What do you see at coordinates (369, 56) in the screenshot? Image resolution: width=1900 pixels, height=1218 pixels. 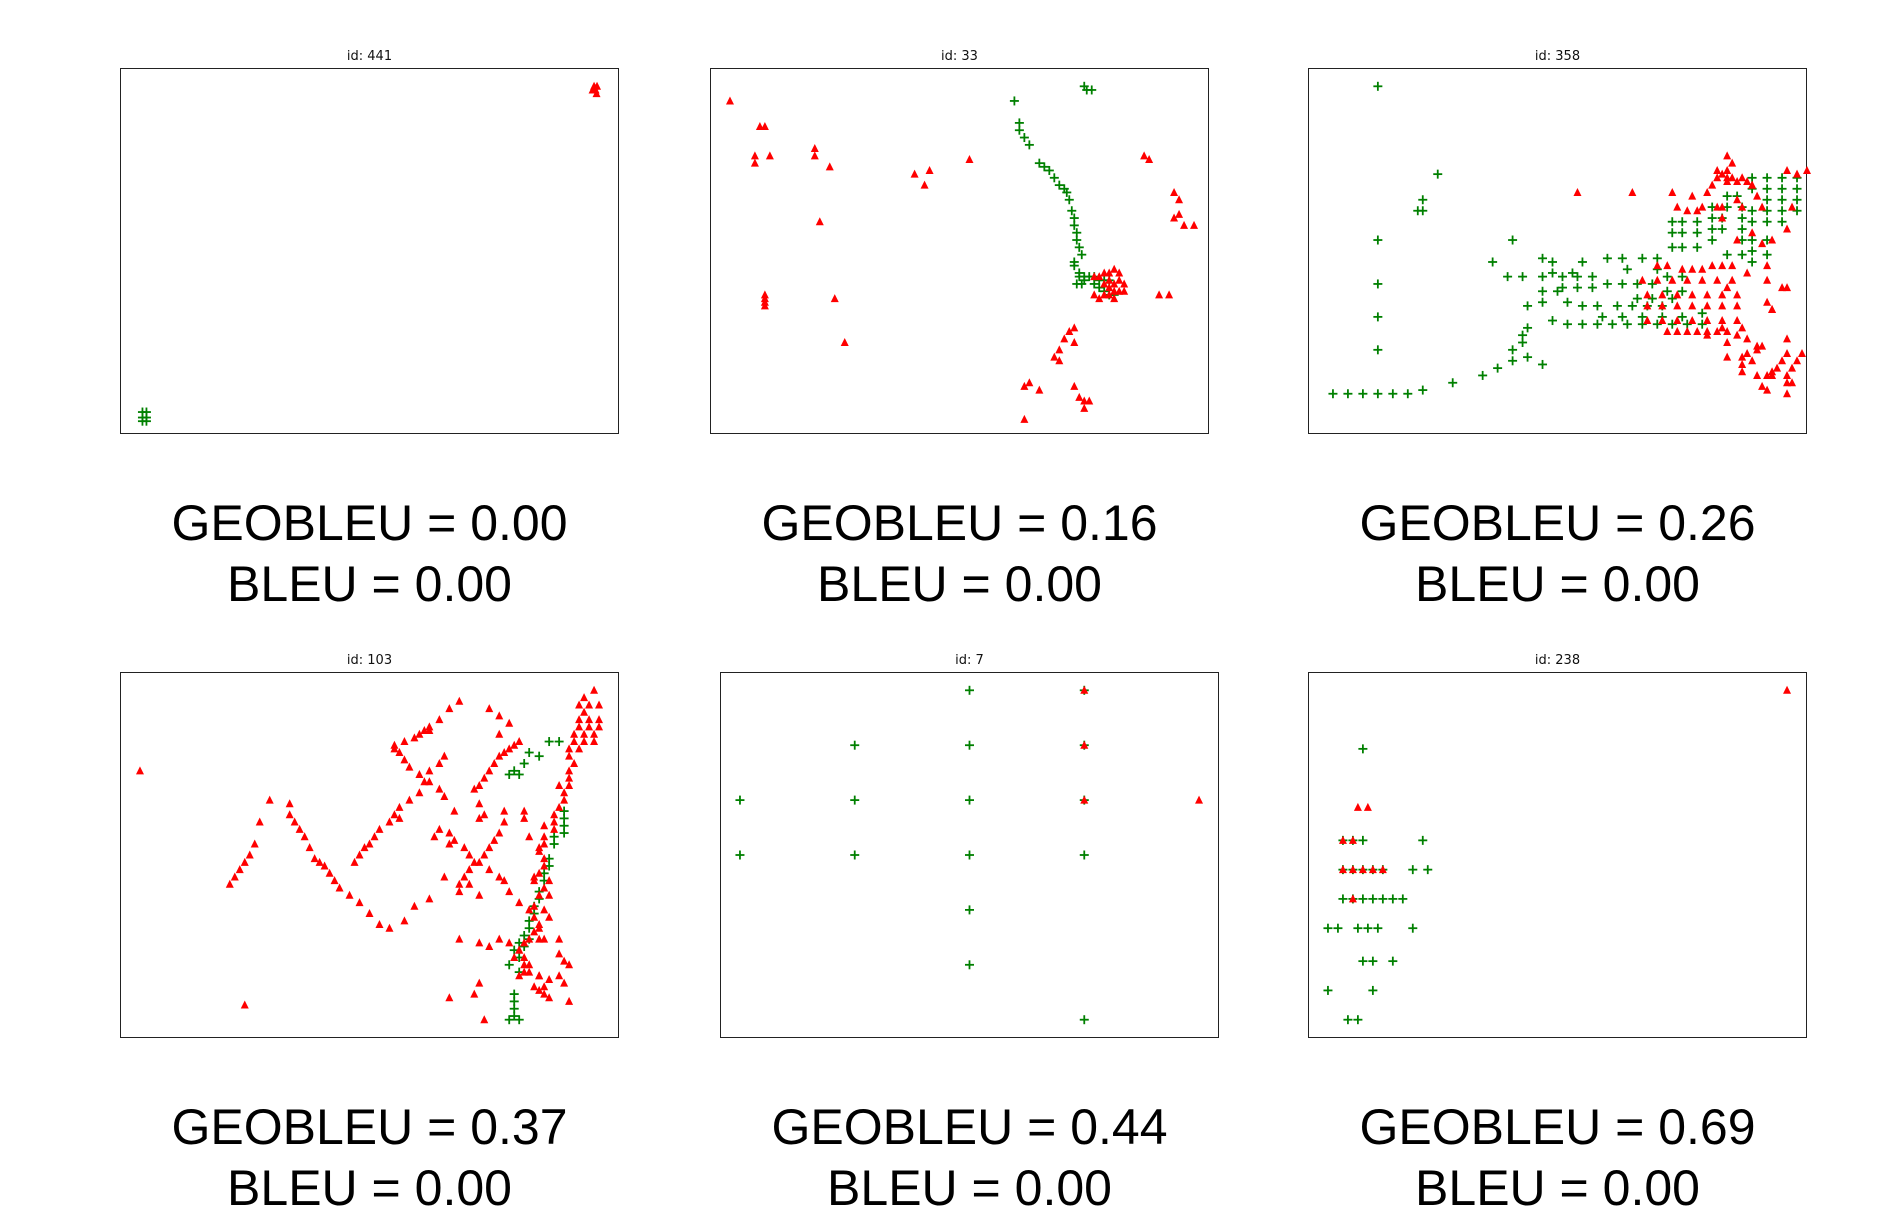 I see `panel-title: id: 441` at bounding box center [369, 56].